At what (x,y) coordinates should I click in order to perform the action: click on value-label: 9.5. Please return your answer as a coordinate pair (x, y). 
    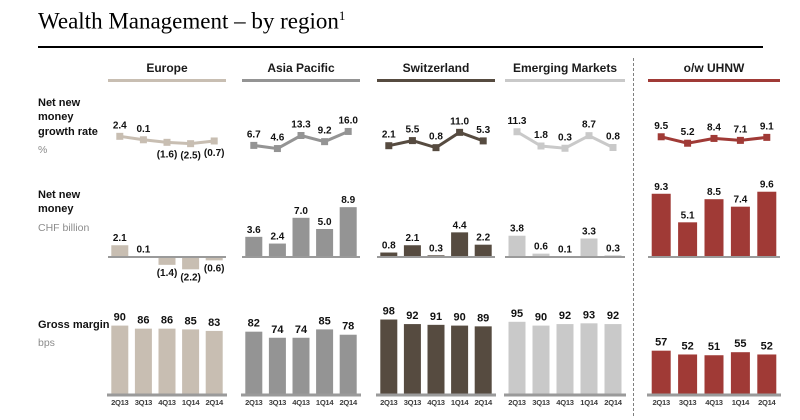
    Looking at the image, I should click on (661, 126).